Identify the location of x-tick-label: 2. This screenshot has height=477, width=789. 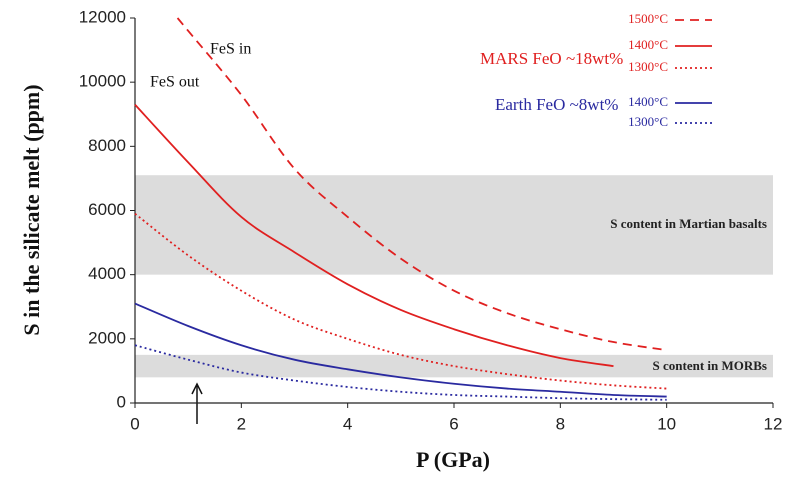
(241, 423).